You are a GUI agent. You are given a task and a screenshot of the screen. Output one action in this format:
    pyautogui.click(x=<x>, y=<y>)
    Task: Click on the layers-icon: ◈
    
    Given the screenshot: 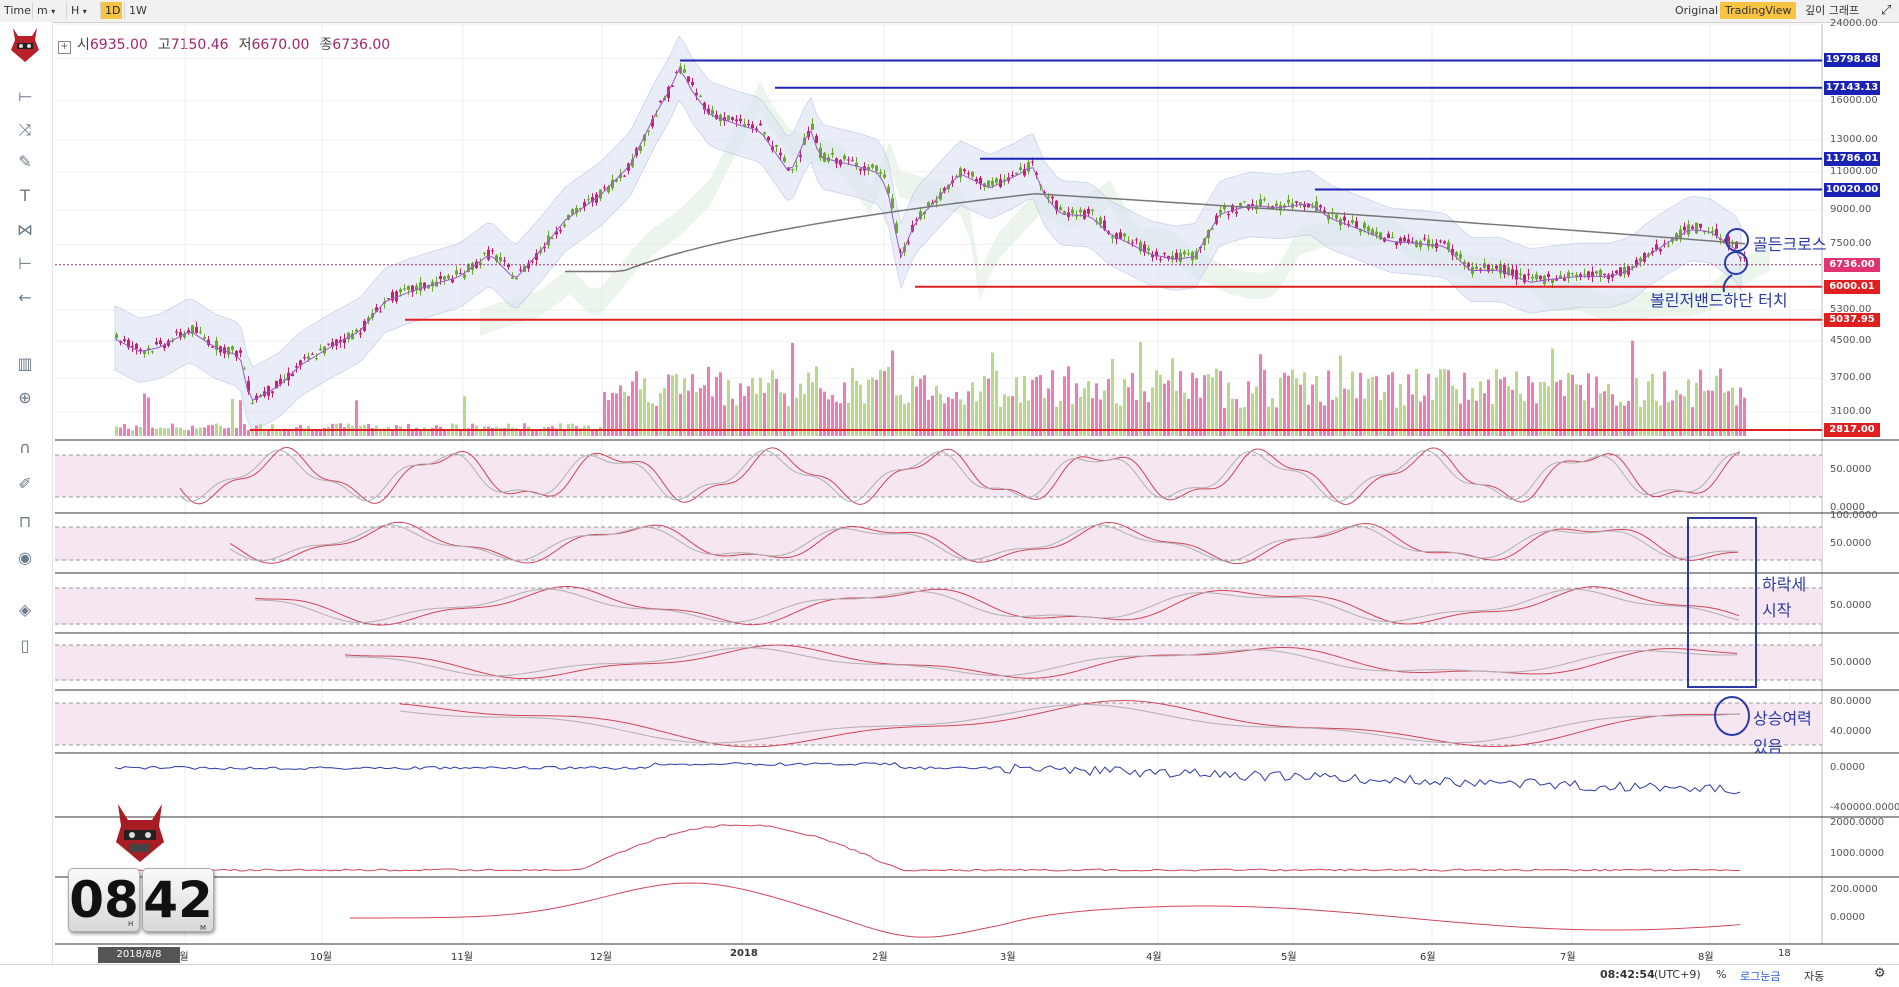 What is the action you would take?
    pyautogui.click(x=25, y=609)
    